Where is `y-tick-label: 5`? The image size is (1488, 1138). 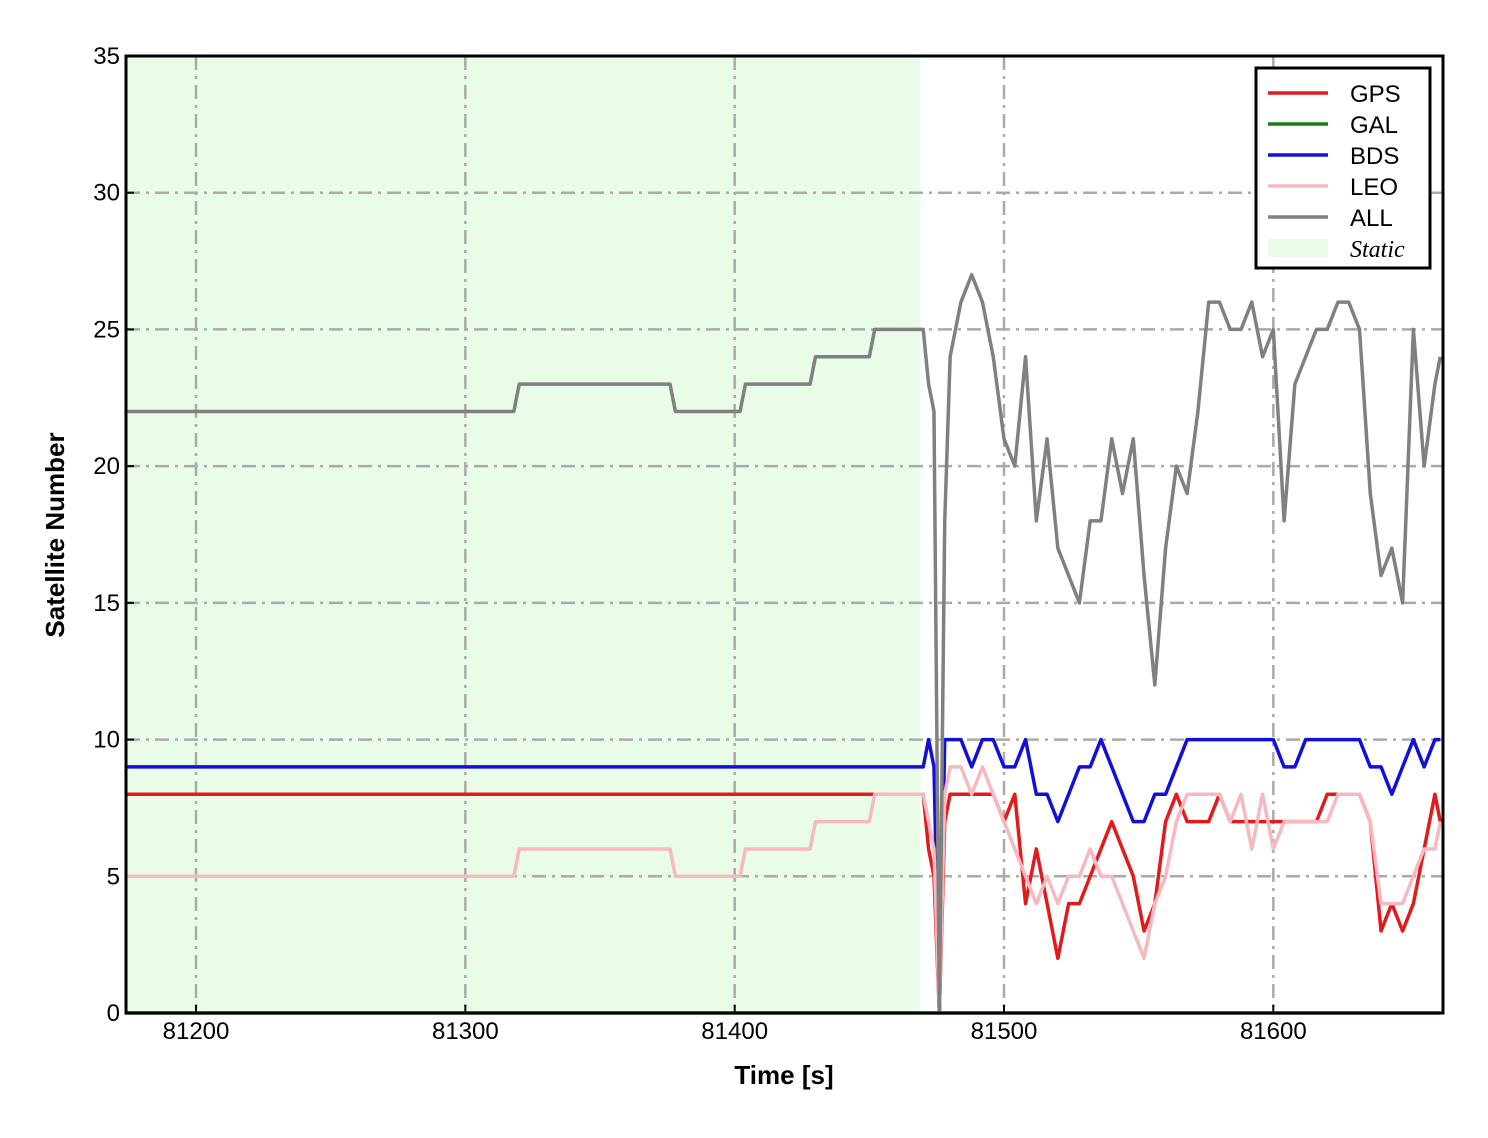 y-tick-label: 5 is located at coordinates (113, 876).